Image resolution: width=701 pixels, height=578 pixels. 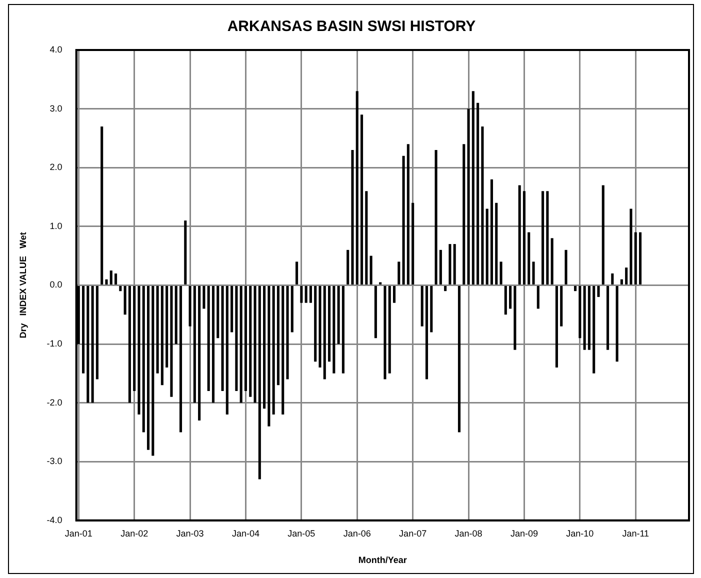 I want to click on x-tick-label: Jan-10, so click(x=580, y=533).